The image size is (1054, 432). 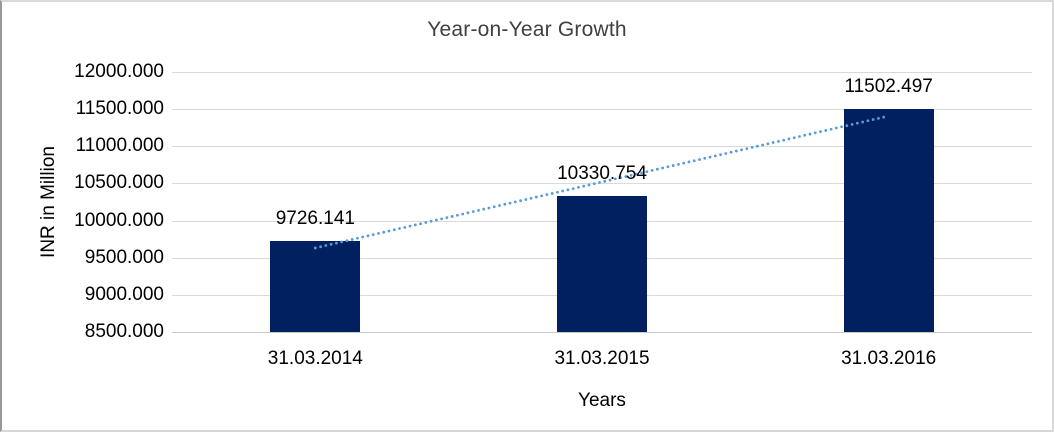 What do you see at coordinates (119, 220) in the screenshot?
I see `y-tick-label: 10000.000` at bounding box center [119, 220].